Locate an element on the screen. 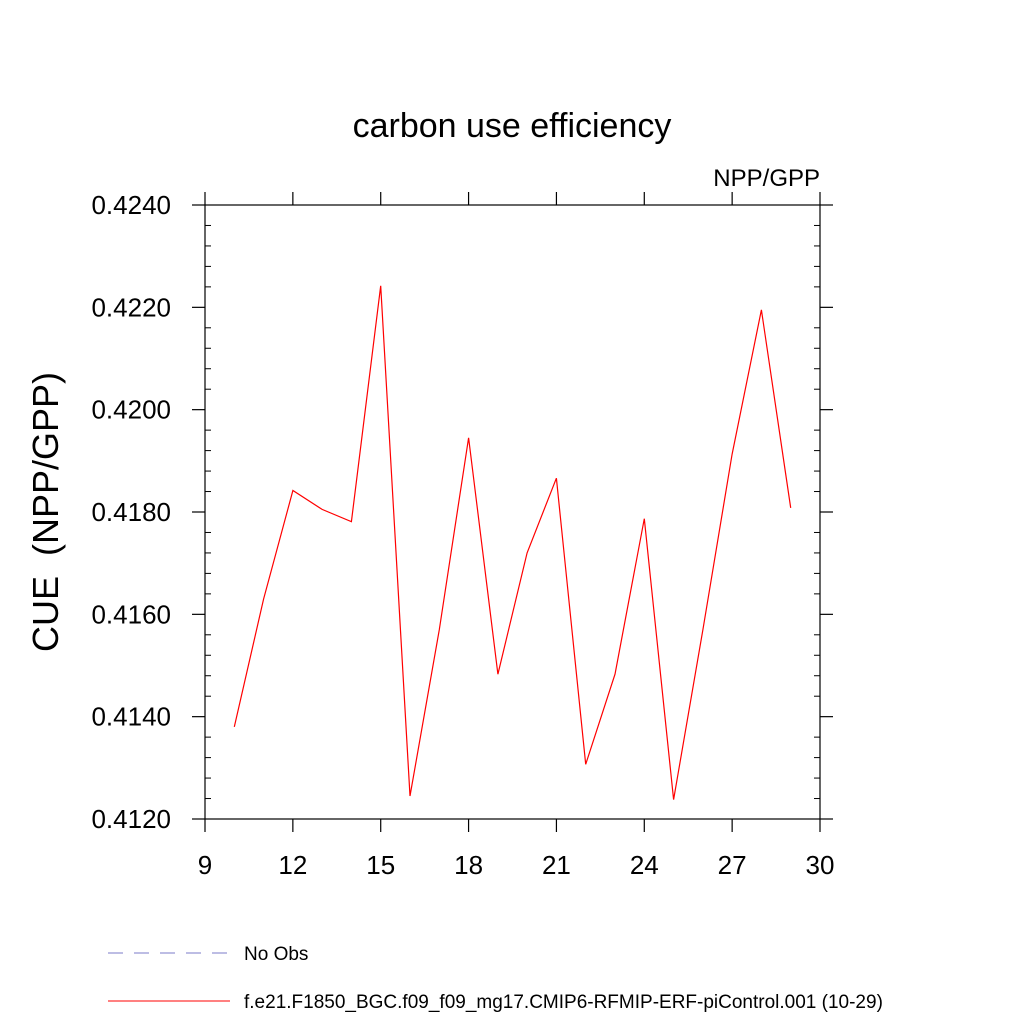 The width and height of the screenshot is (1024, 1024). y-tick-label: 0.4200 is located at coordinates (131, 410).